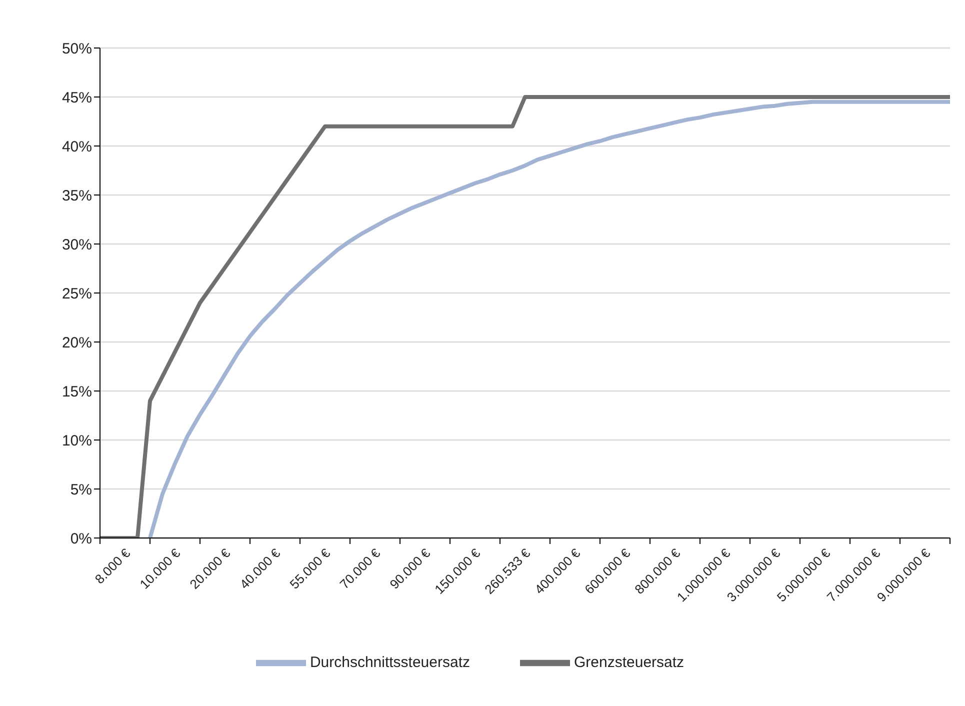 The width and height of the screenshot is (965, 706). I want to click on y-tick-label: 25%, so click(77, 293).